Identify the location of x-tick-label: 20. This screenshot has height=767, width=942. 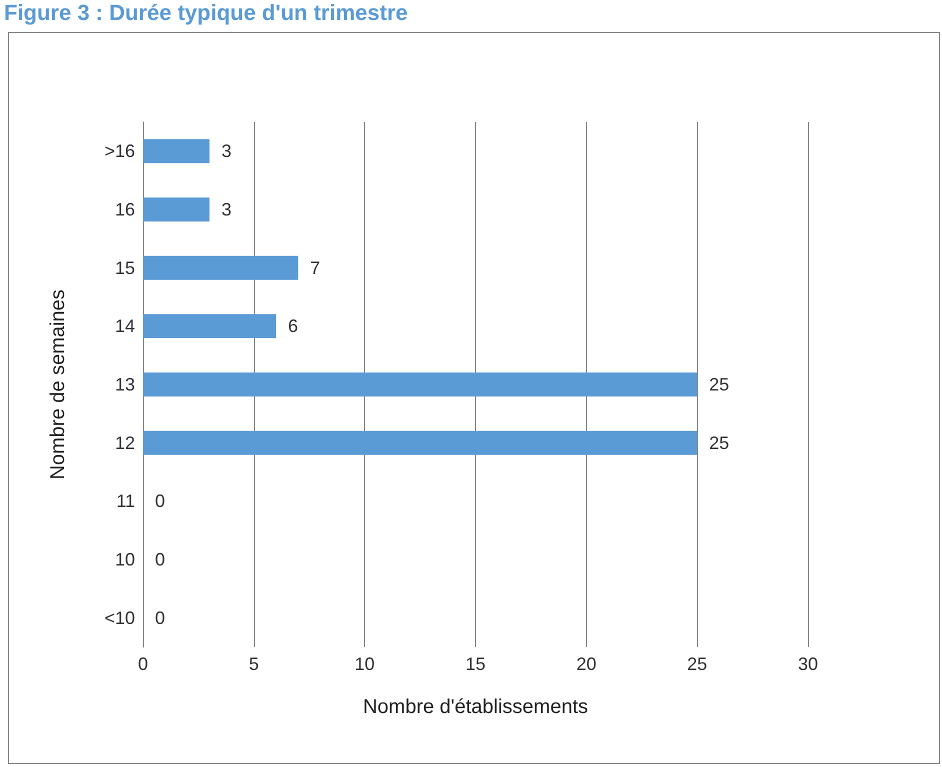
(586, 664).